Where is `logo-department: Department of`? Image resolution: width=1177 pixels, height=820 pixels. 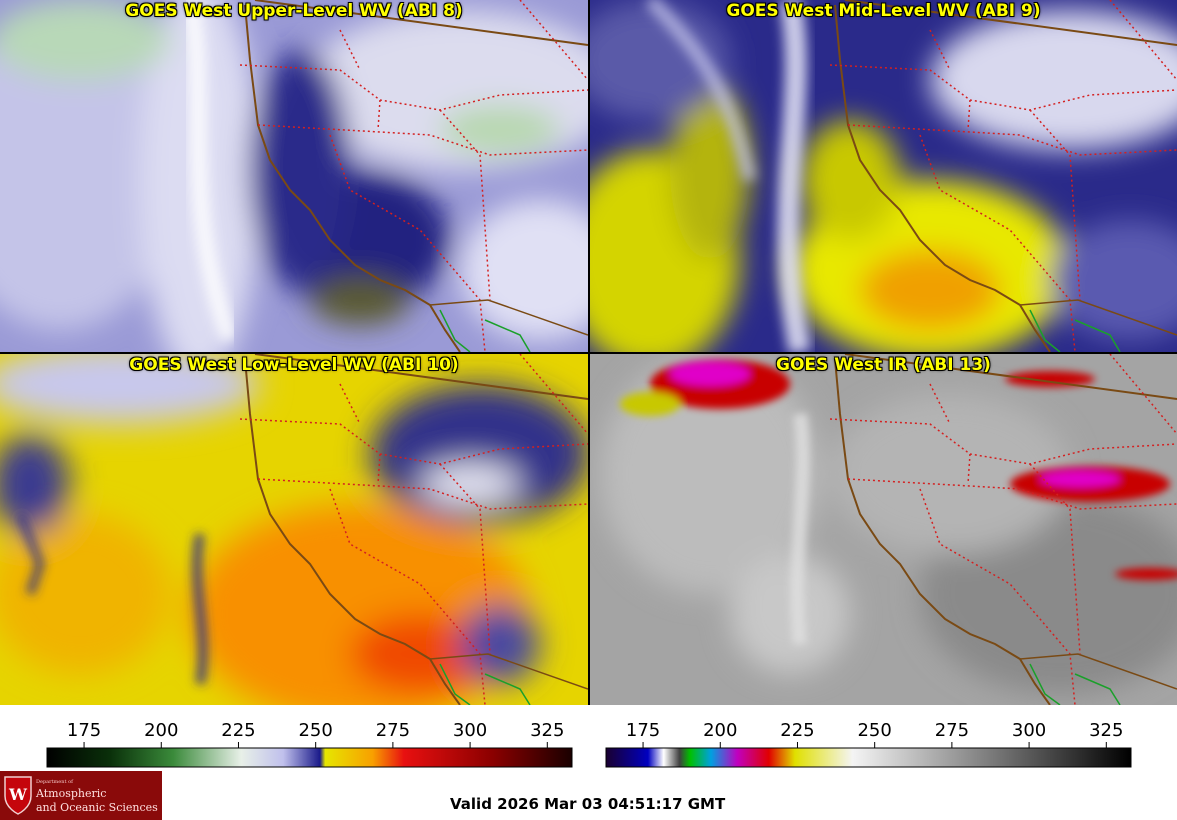 logo-department: Department of is located at coordinates (54, 782).